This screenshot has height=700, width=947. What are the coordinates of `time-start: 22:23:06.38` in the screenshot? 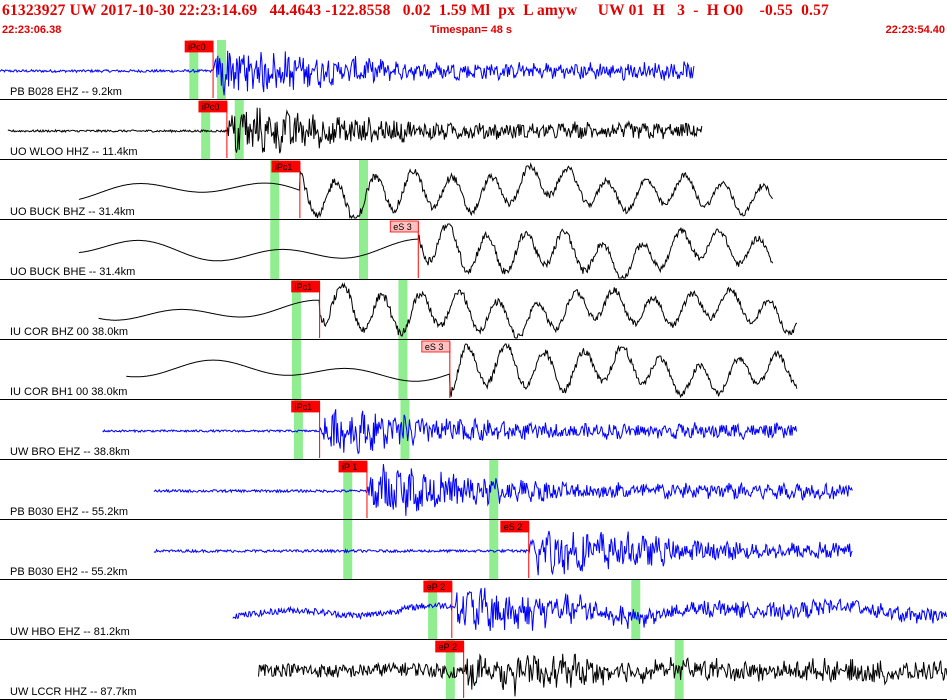 It's located at (32, 30).